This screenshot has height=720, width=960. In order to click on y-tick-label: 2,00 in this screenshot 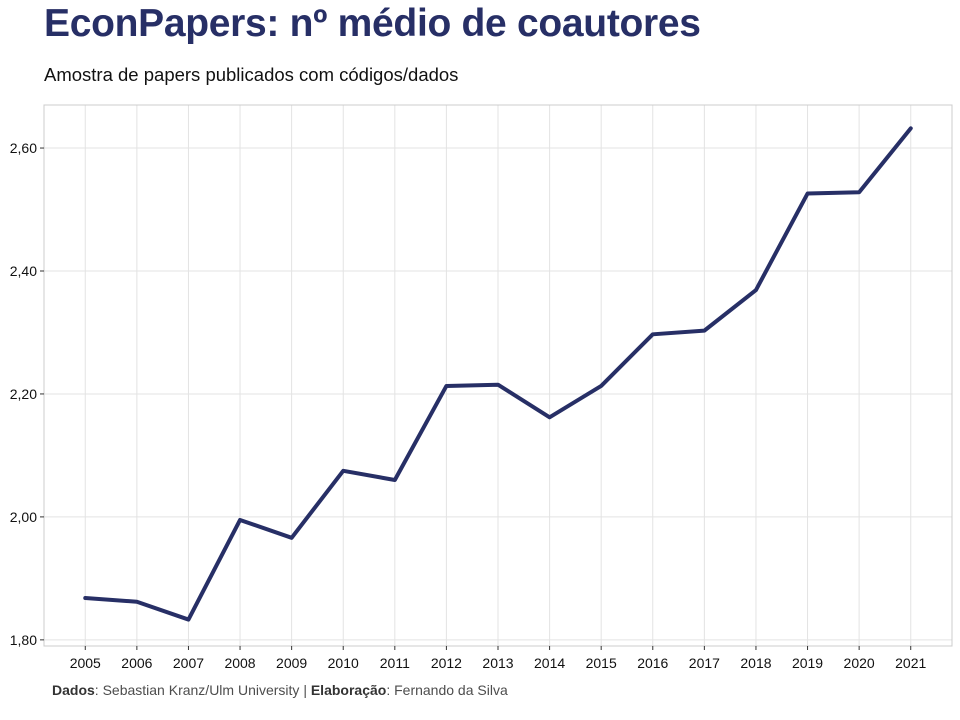, I will do `click(23, 517)`.